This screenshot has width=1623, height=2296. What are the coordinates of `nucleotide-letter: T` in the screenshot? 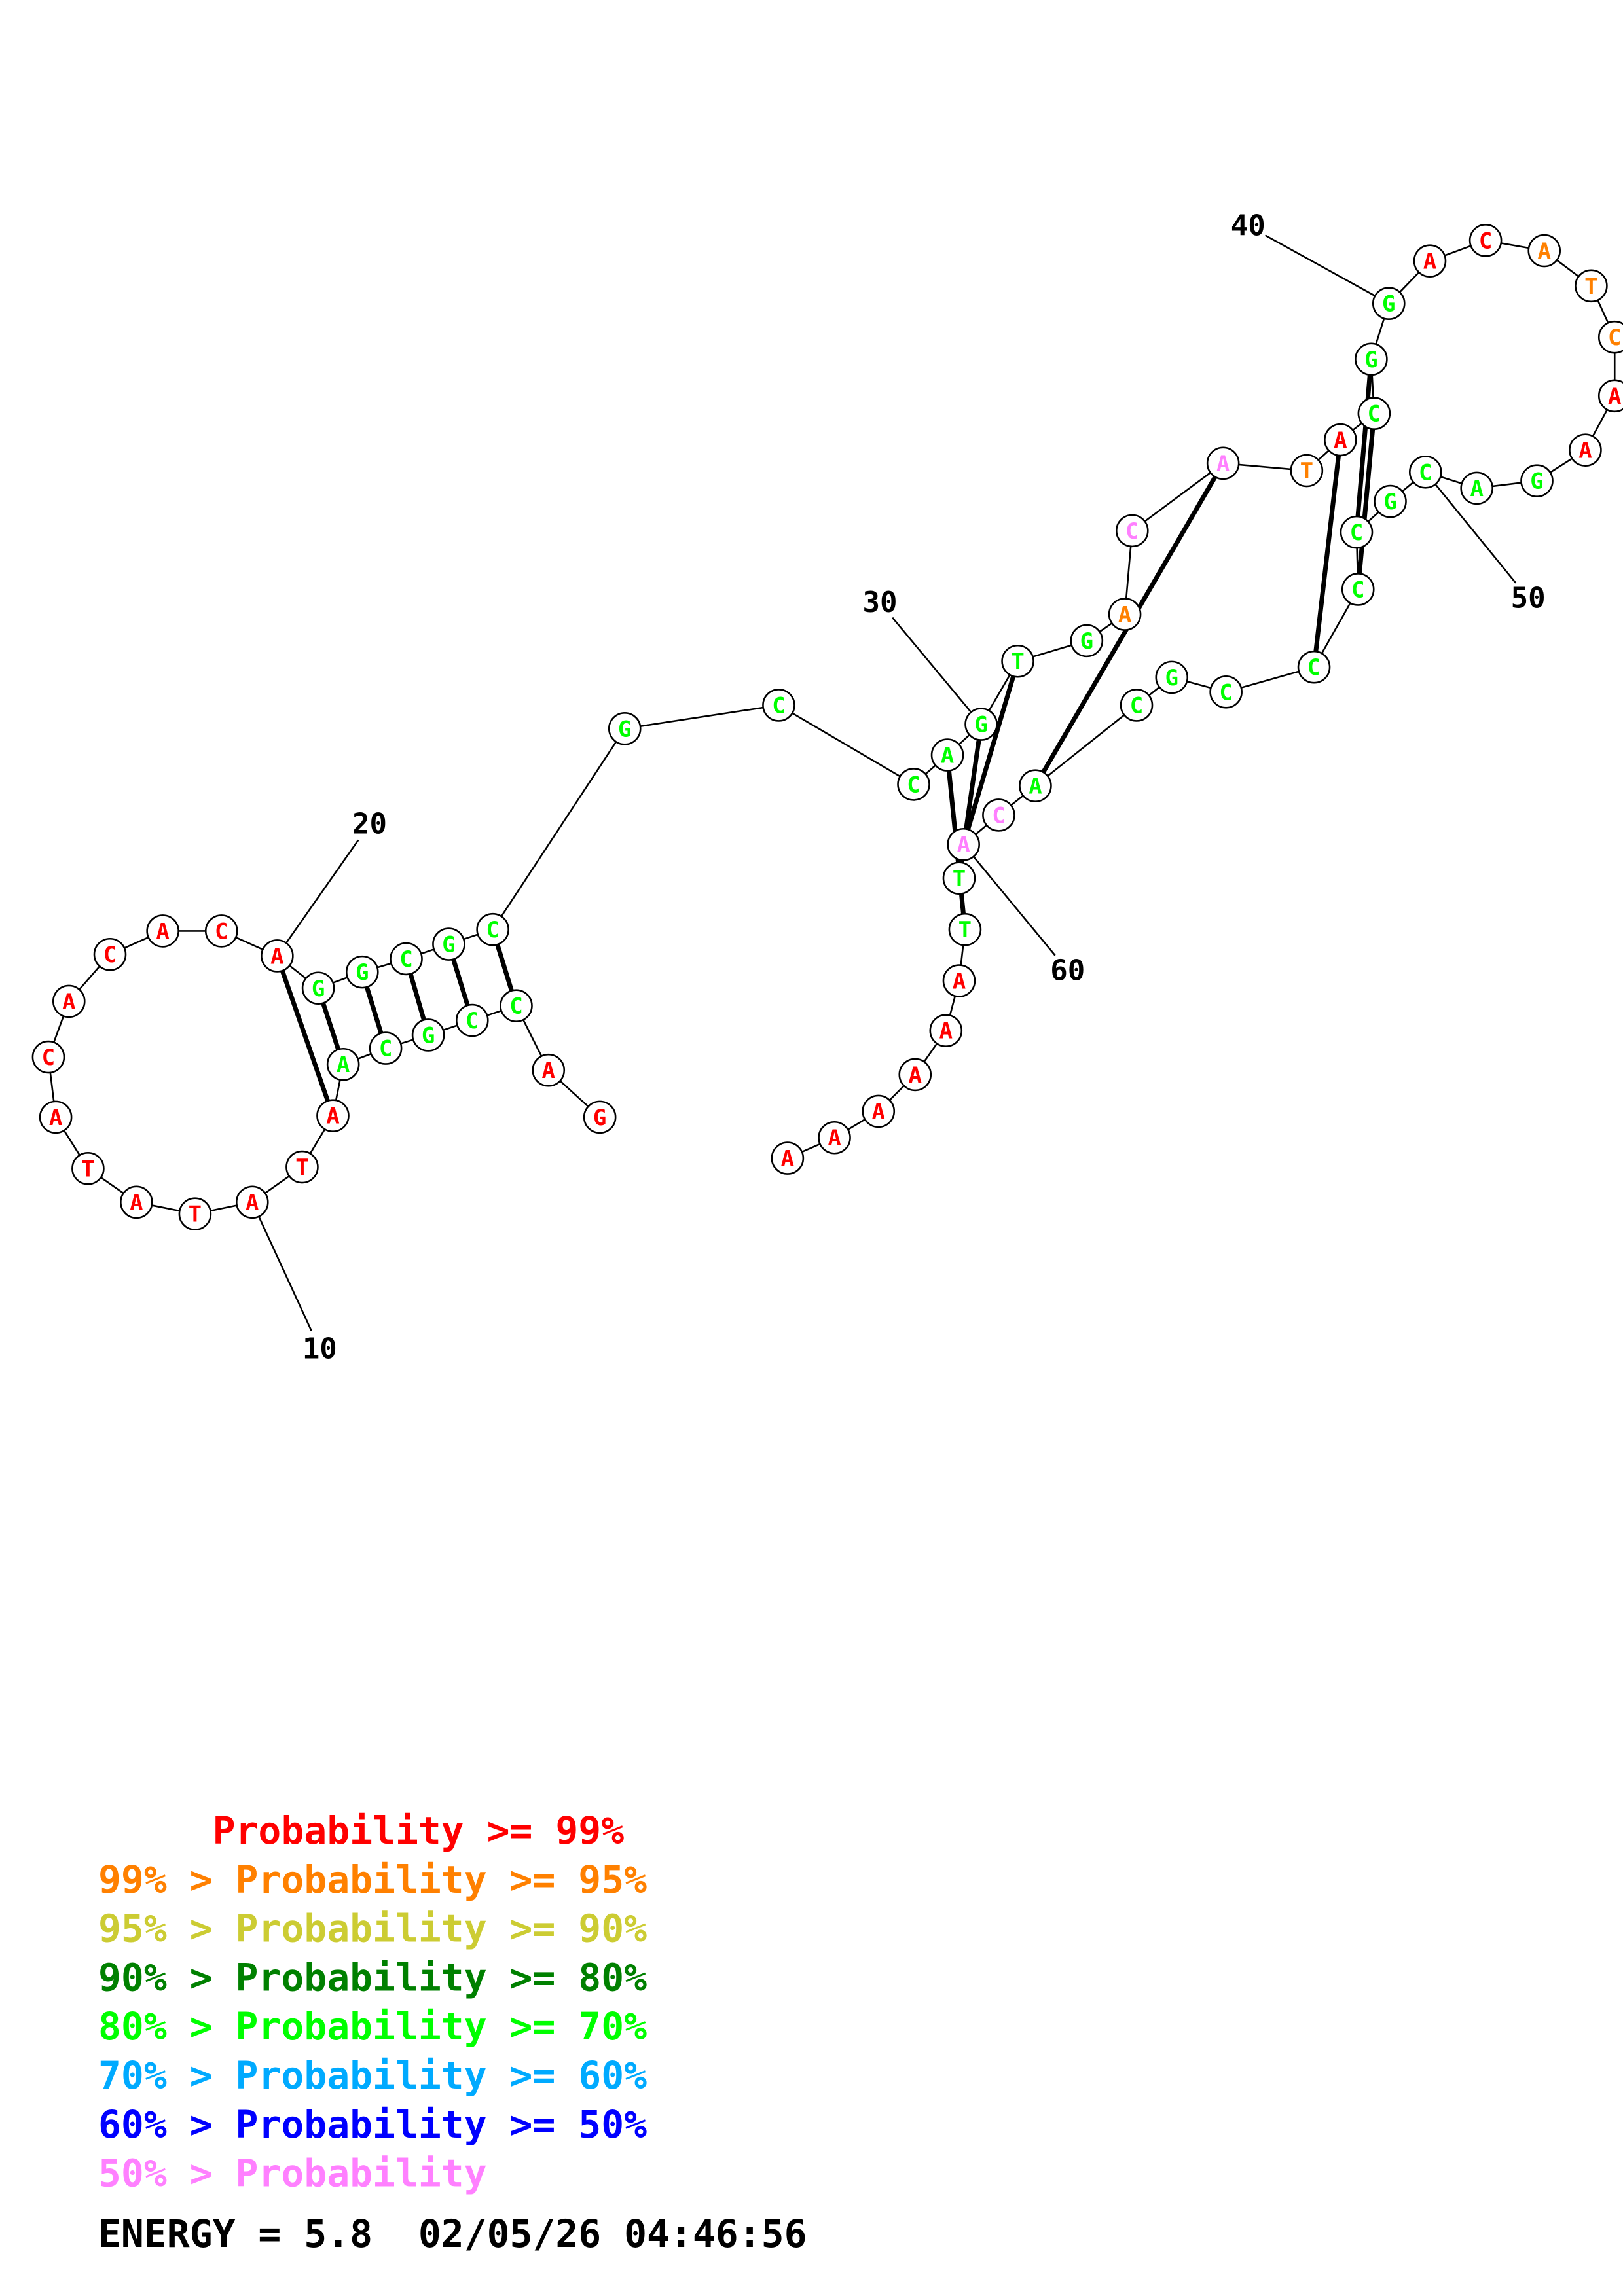 It's located at (1590, 287).